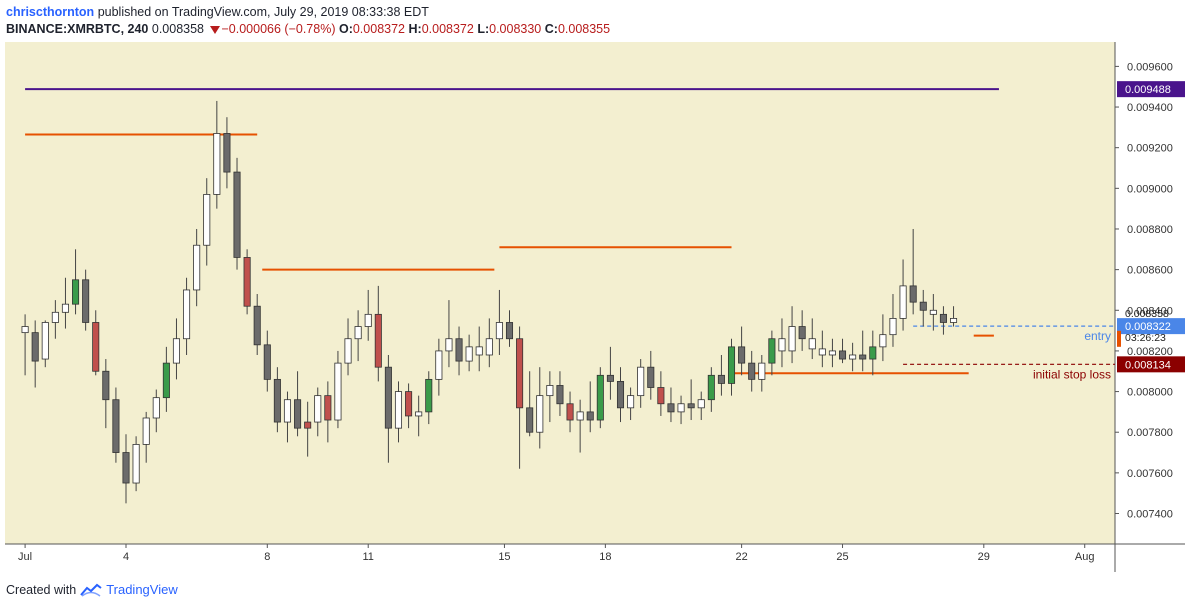  I want to click on y-tick-label: 0.009000, so click(1150, 189).